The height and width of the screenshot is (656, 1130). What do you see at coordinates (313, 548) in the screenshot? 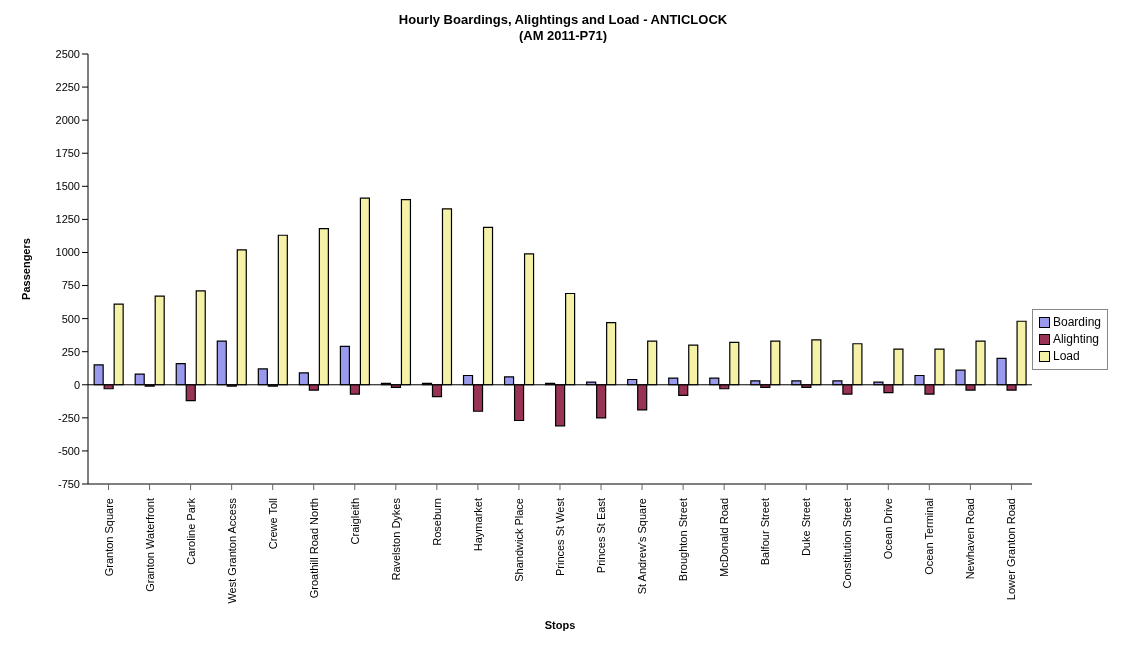
I see `x-tick-label: Groathill Road North` at bounding box center [313, 548].